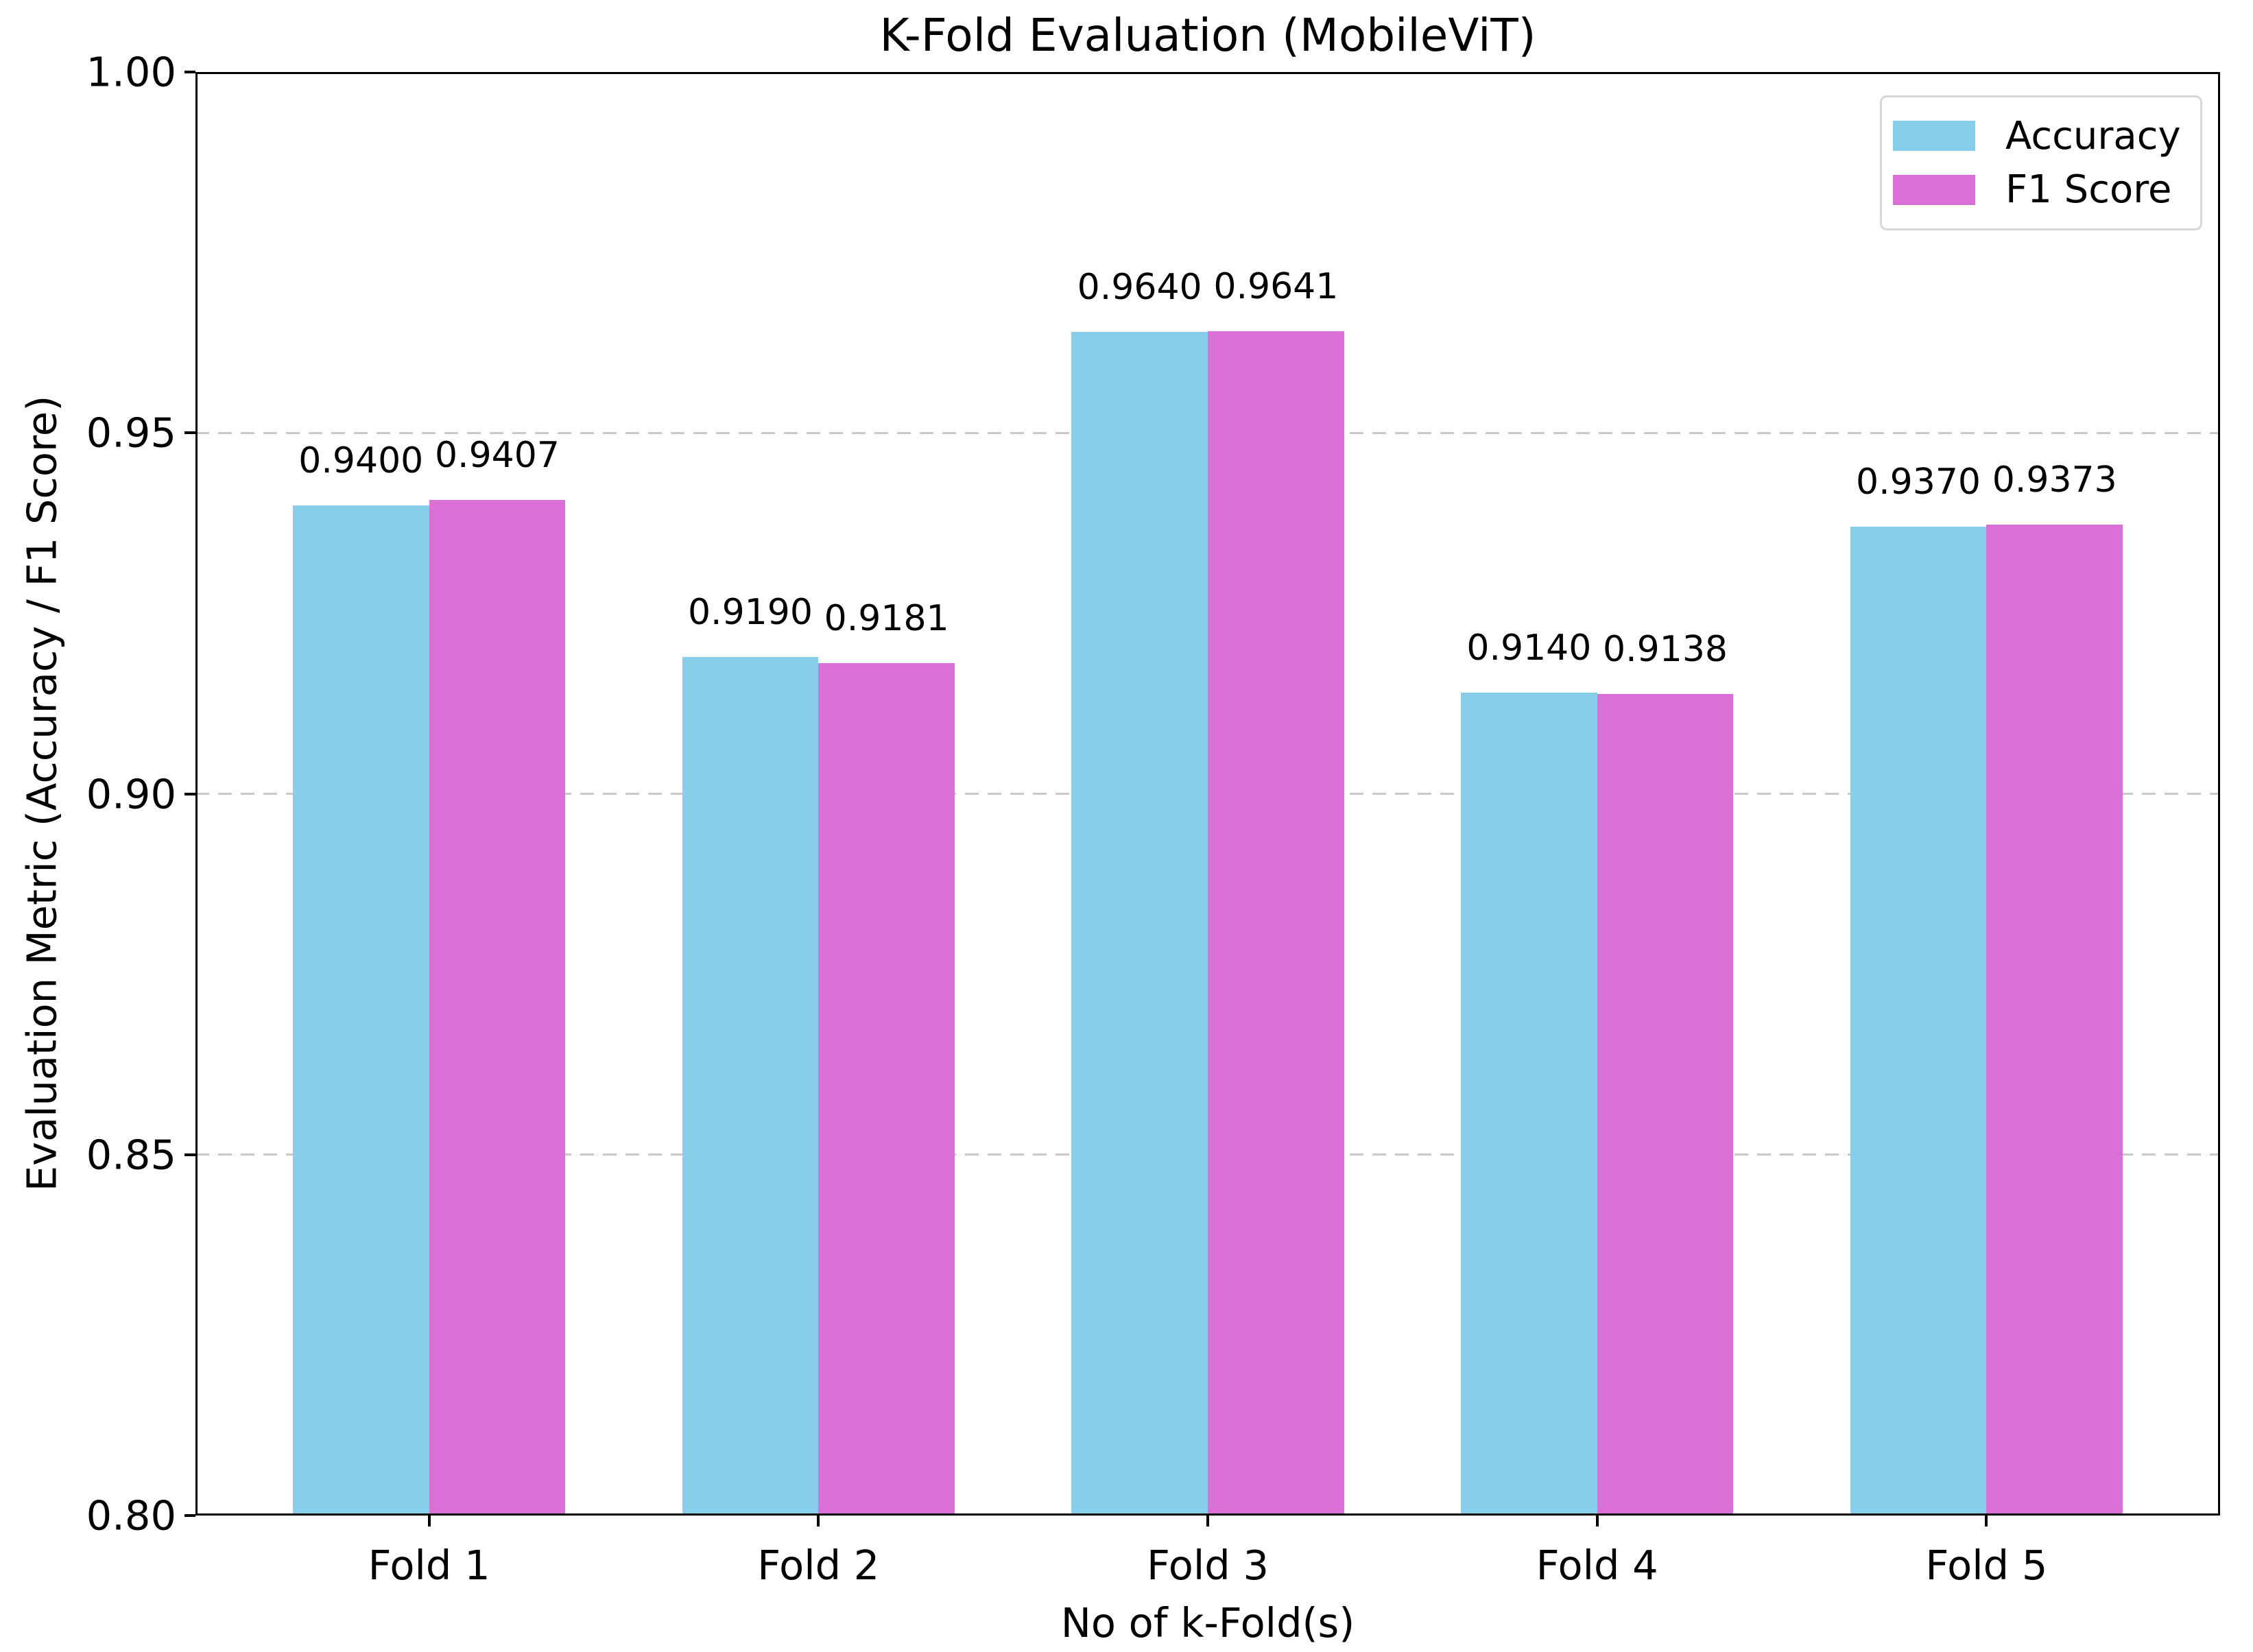 This screenshot has height=1652, width=2253. I want to click on value-label-f1-score-fold-5: 0.9373, so click(2054, 480).